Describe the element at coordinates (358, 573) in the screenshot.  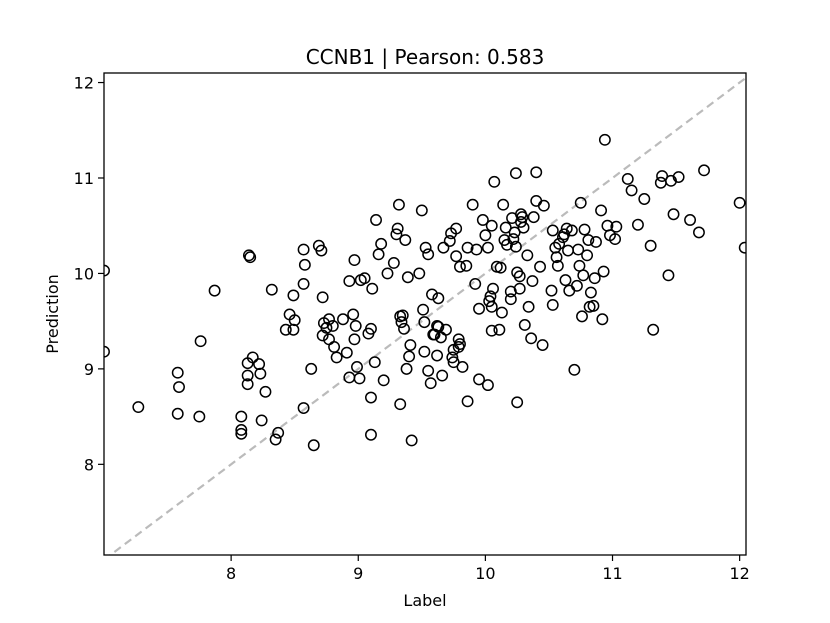
I see `x-tick-label: 9` at that location.